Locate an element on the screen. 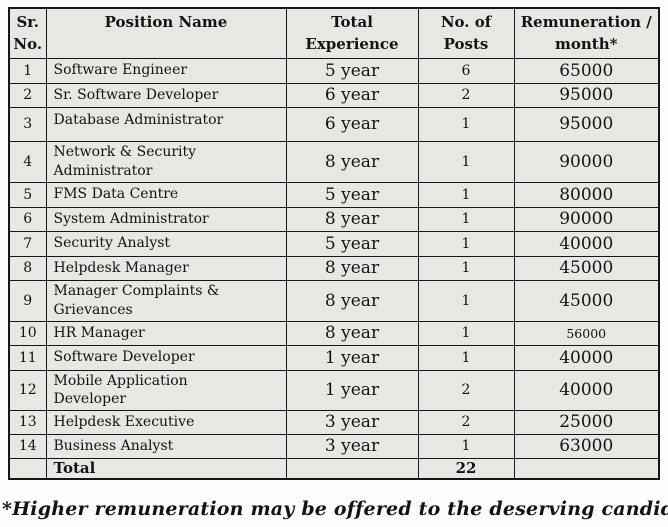 Image resolution: width=668 pixels, height=527 pixels. cell-sr: 11 is located at coordinates (27, 357).